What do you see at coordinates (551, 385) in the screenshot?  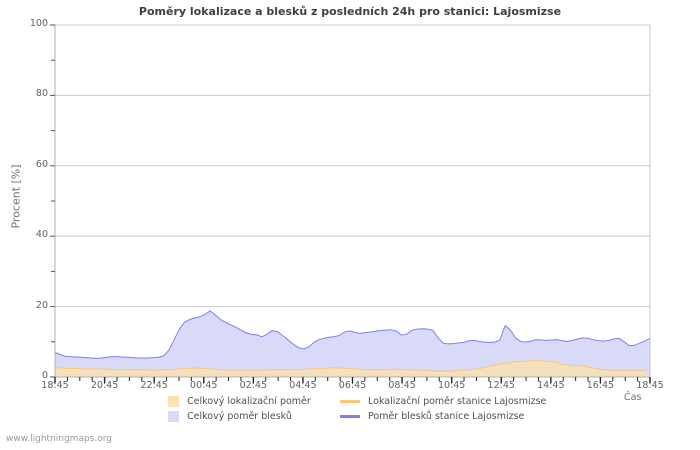 I see `x-tick-label: 14:45` at bounding box center [551, 385].